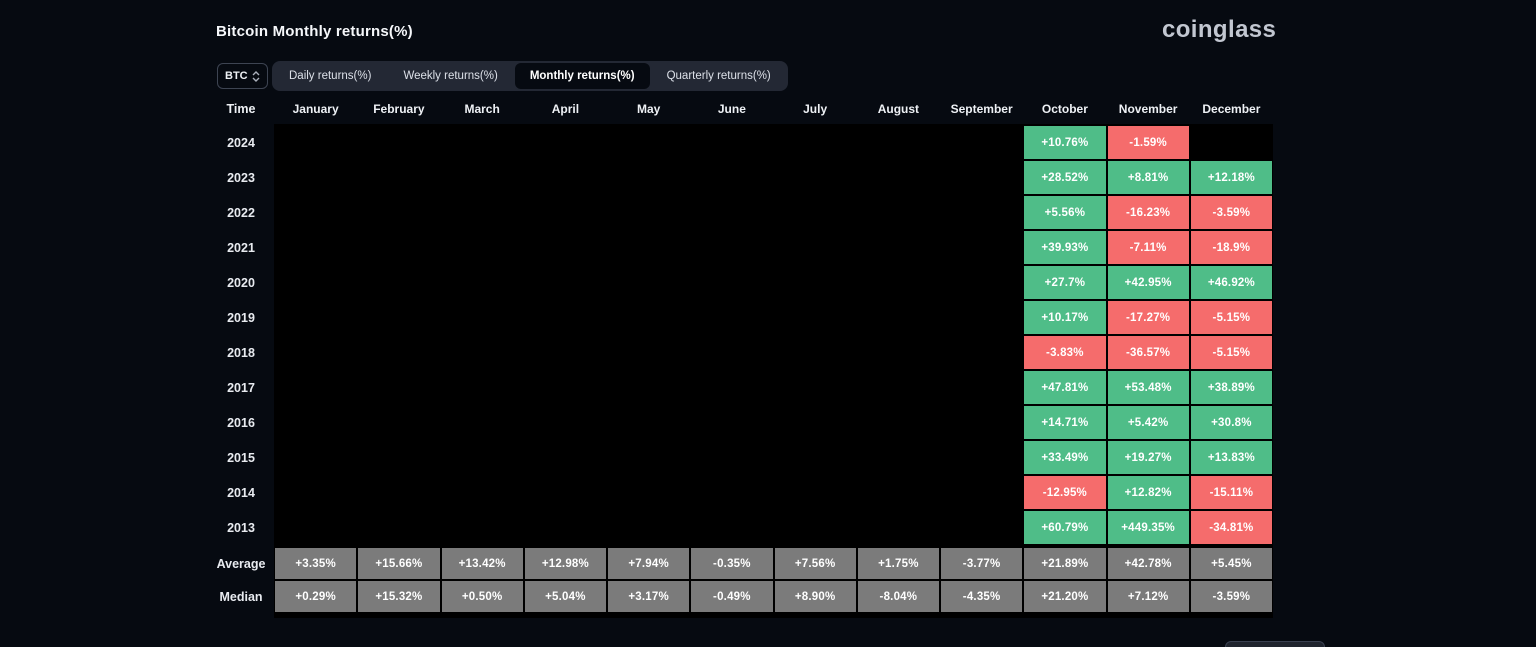  Describe the element at coordinates (1065, 563) in the screenshot. I see `return-cell: +21.89%` at that location.